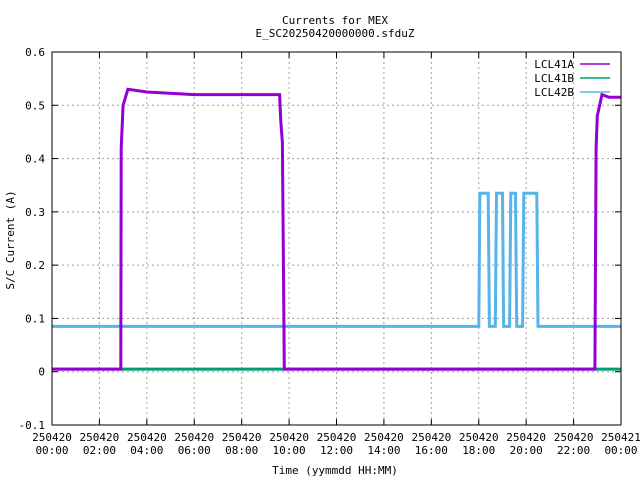 This screenshot has height=480, width=640. Describe the element at coordinates (241, 450) in the screenshot. I see `x-tick-time-label: 08:00` at that location.